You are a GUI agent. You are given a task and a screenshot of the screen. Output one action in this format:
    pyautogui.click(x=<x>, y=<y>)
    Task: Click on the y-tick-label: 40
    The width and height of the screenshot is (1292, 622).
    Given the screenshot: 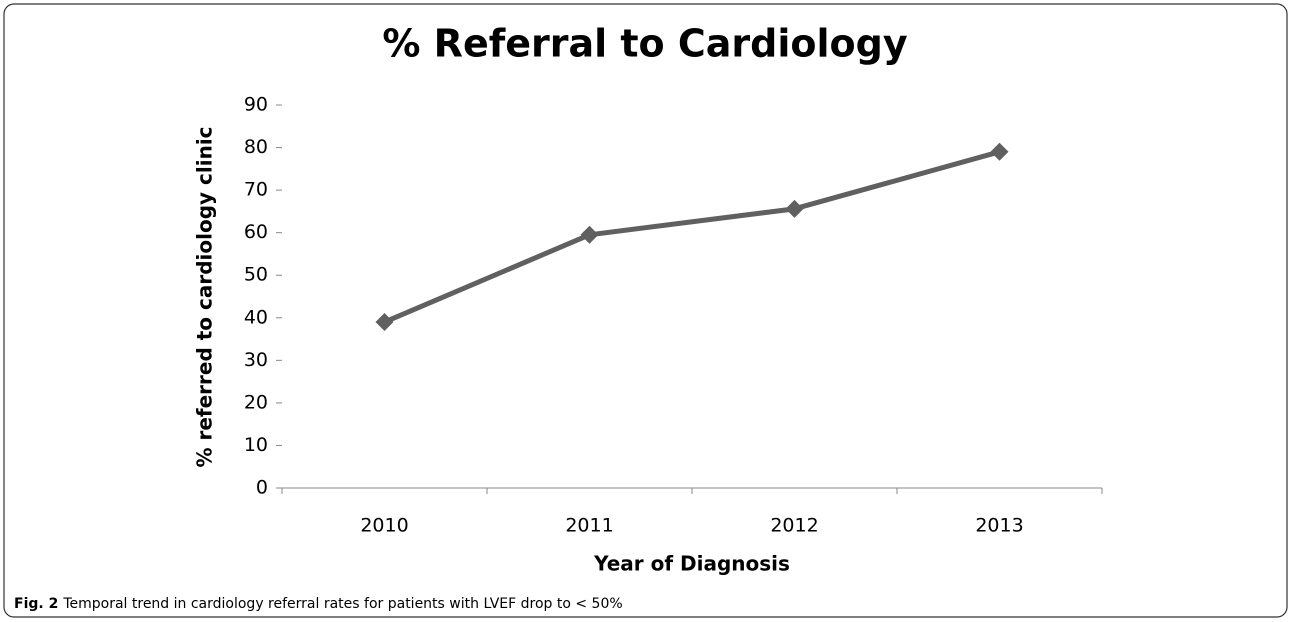 What is the action you would take?
    pyautogui.click(x=256, y=317)
    